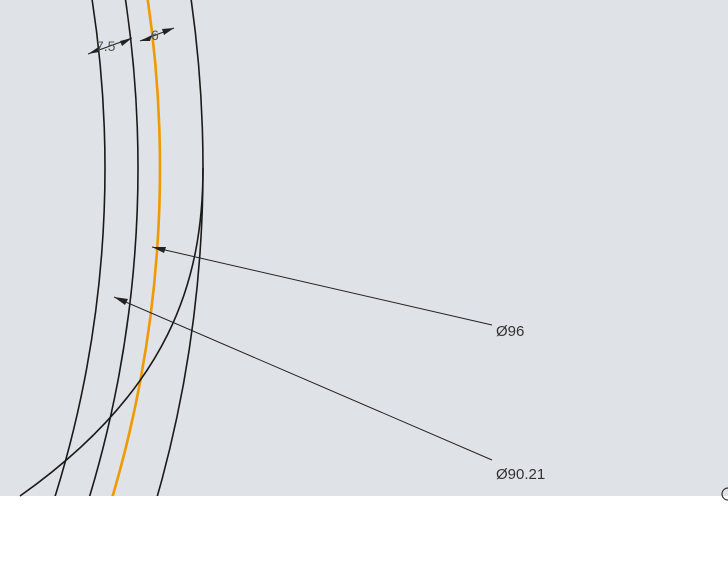  Describe the element at coordinates (106, 46) in the screenshot. I see `offset-dimension-7-5-label: 7.5` at that location.